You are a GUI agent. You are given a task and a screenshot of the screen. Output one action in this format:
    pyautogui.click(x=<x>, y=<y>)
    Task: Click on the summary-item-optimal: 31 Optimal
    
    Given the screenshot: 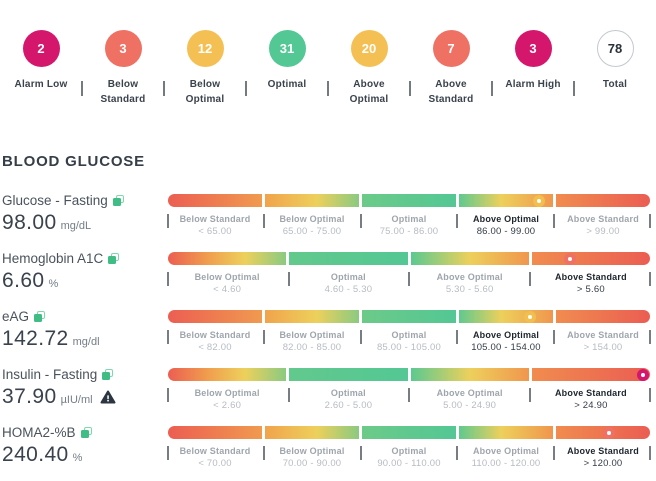 What is the action you would take?
    pyautogui.click(x=287, y=68)
    